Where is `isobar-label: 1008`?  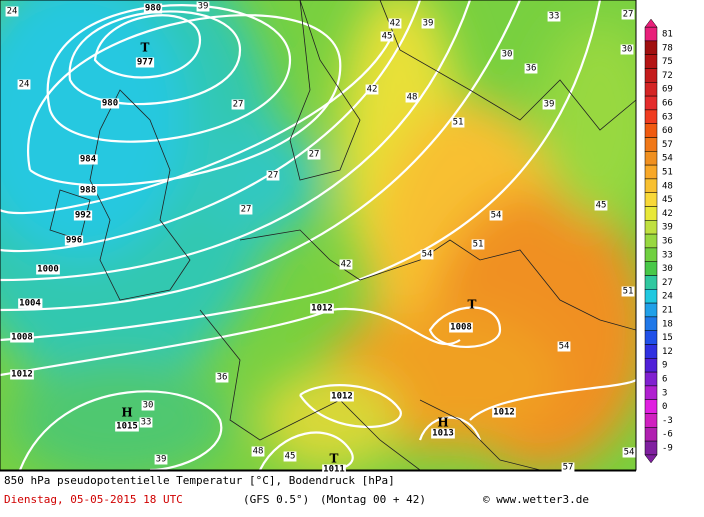
isobar-label: 1008 is located at coordinates (461, 328).